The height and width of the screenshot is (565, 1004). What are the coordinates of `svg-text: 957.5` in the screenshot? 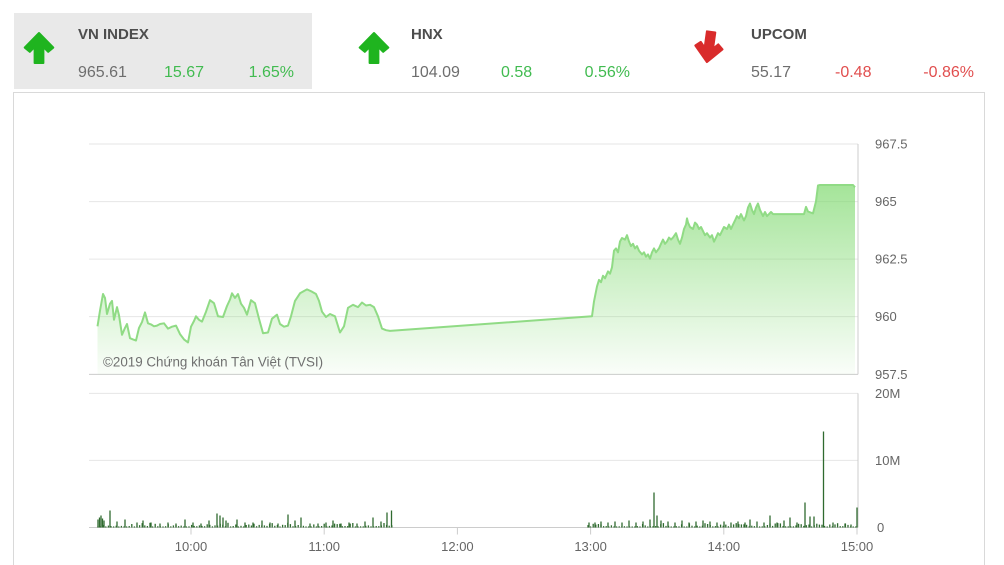 It's located at (891, 374).